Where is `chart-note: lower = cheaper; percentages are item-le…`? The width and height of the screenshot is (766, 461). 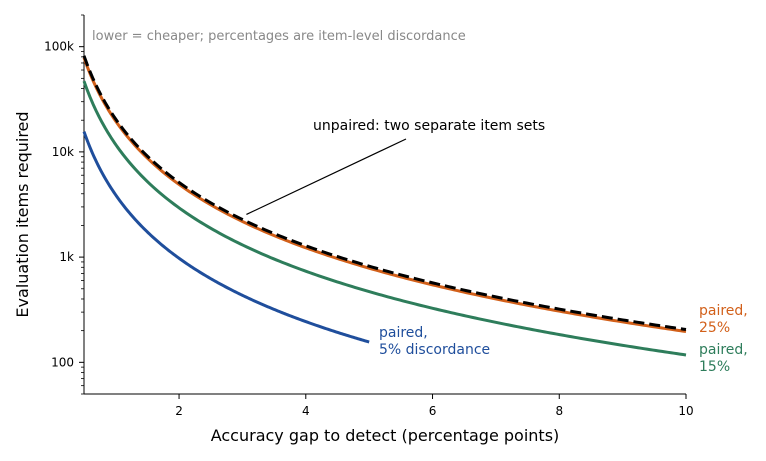
chart-note: lower = cheaper; percentages are item-le… is located at coordinates (279, 36).